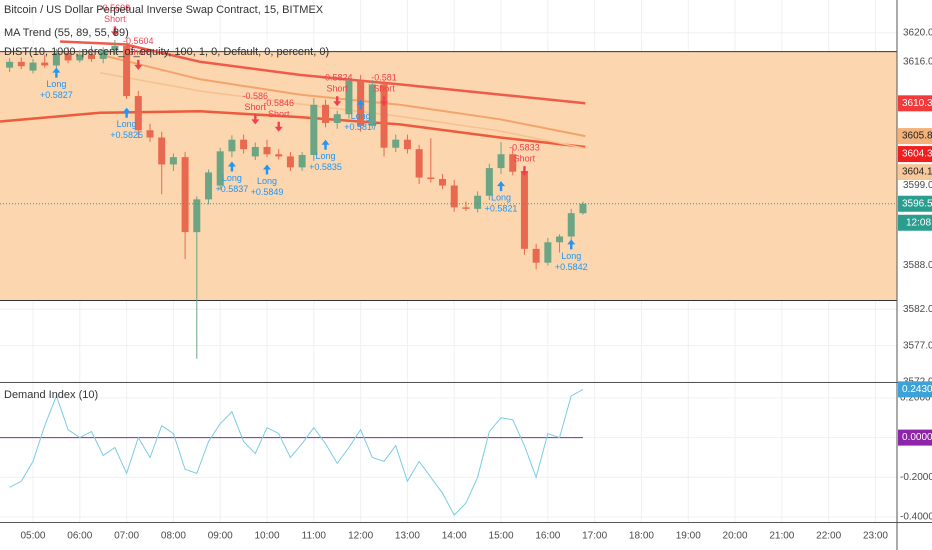 Image resolution: width=932 pixels, height=550 pixels. I want to click on signal-profit: +0.5835, so click(325, 167).